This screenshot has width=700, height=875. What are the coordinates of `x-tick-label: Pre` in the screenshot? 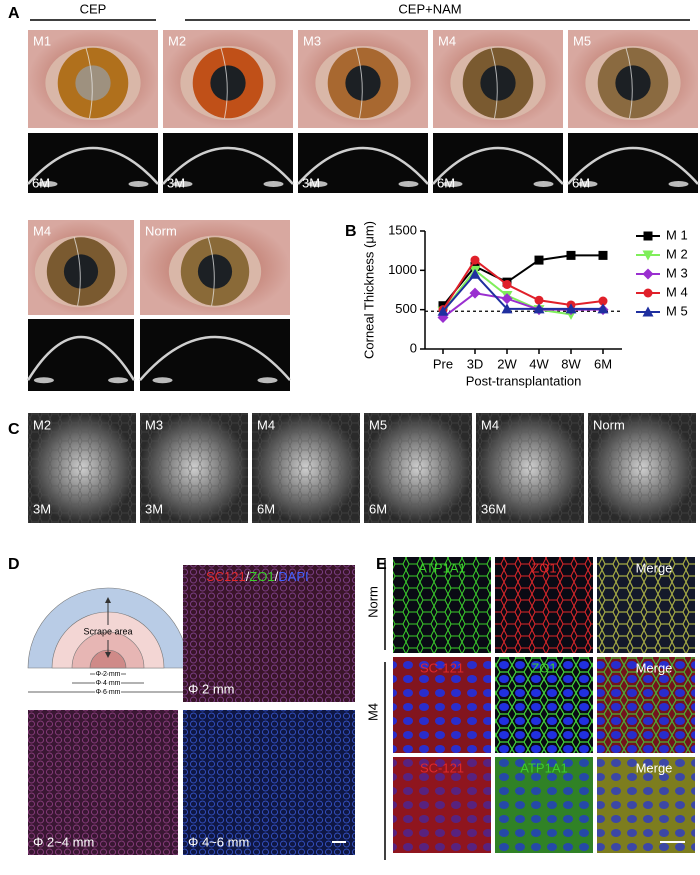 It's located at (443, 363).